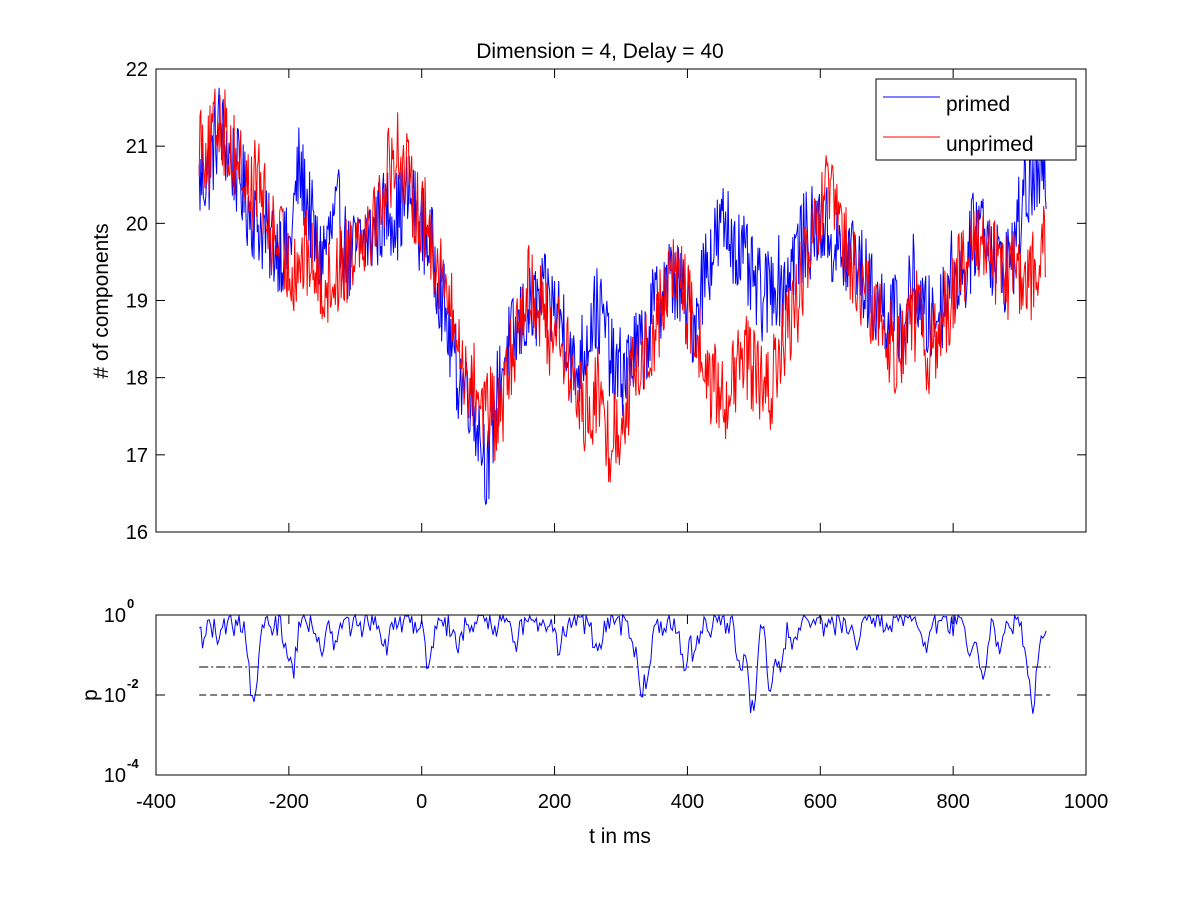 The width and height of the screenshot is (1200, 901). I want to click on bottom-y-tick-exponent: -4, so click(133, 763).